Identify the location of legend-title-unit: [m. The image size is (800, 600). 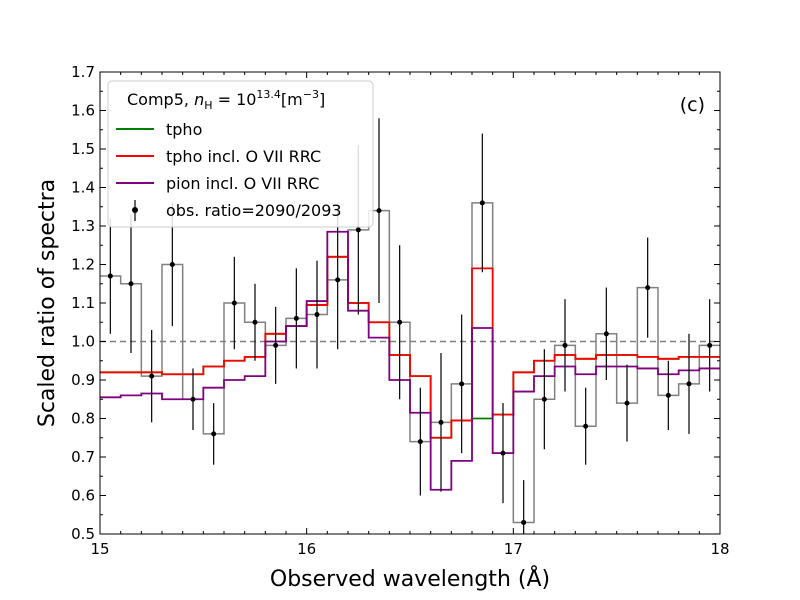
(292, 99).